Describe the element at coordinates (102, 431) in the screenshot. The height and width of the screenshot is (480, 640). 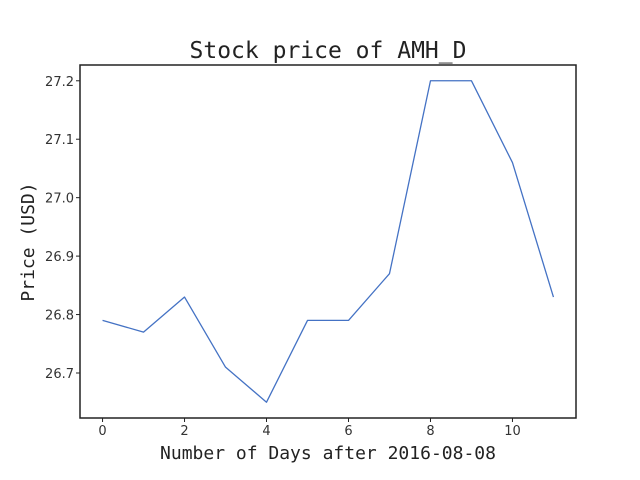
I see `x-tick-label: 0` at that location.